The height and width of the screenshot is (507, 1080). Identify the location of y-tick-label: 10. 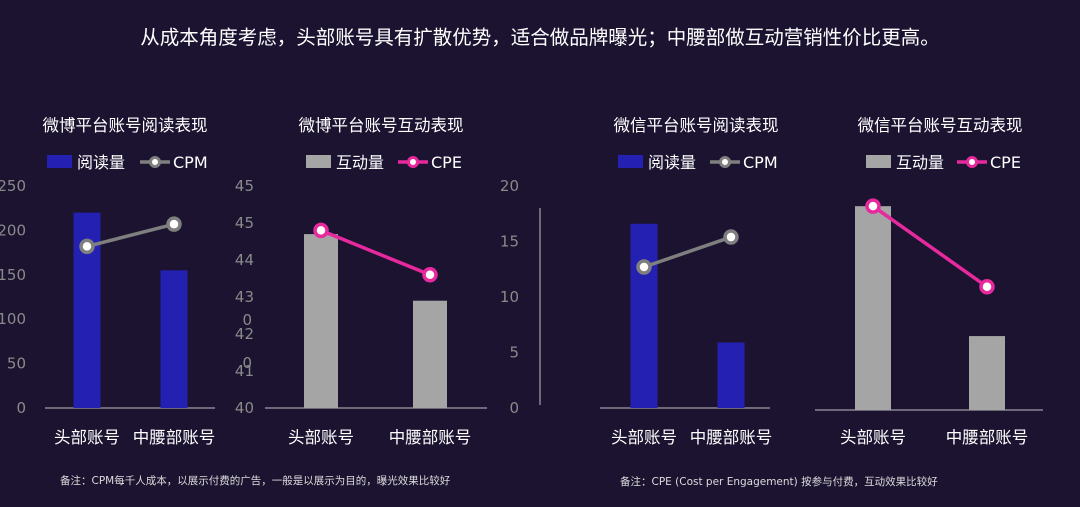
(509, 297).